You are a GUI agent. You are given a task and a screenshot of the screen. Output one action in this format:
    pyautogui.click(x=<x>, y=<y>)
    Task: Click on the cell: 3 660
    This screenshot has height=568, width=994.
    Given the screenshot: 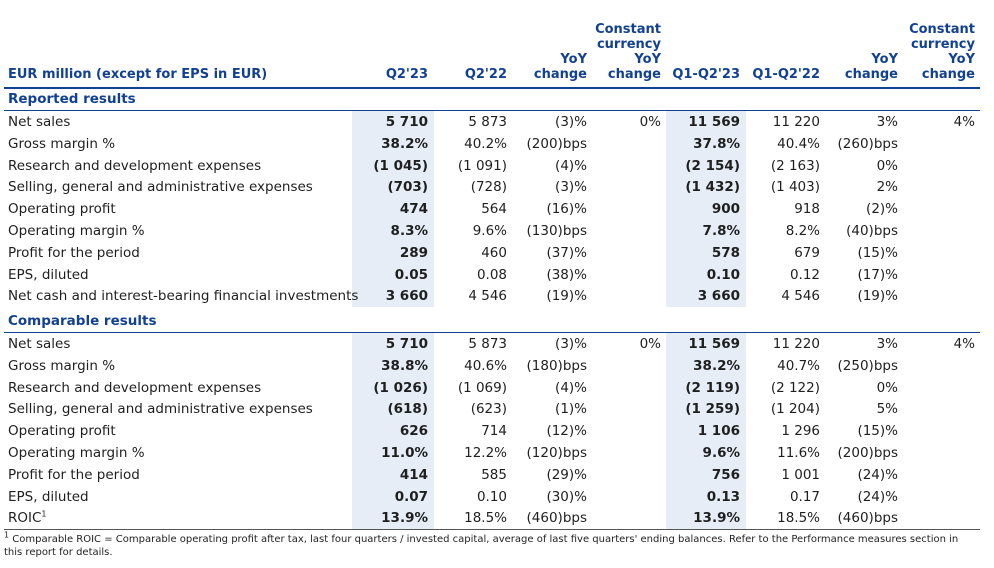 What is the action you would take?
    pyautogui.click(x=406, y=296)
    